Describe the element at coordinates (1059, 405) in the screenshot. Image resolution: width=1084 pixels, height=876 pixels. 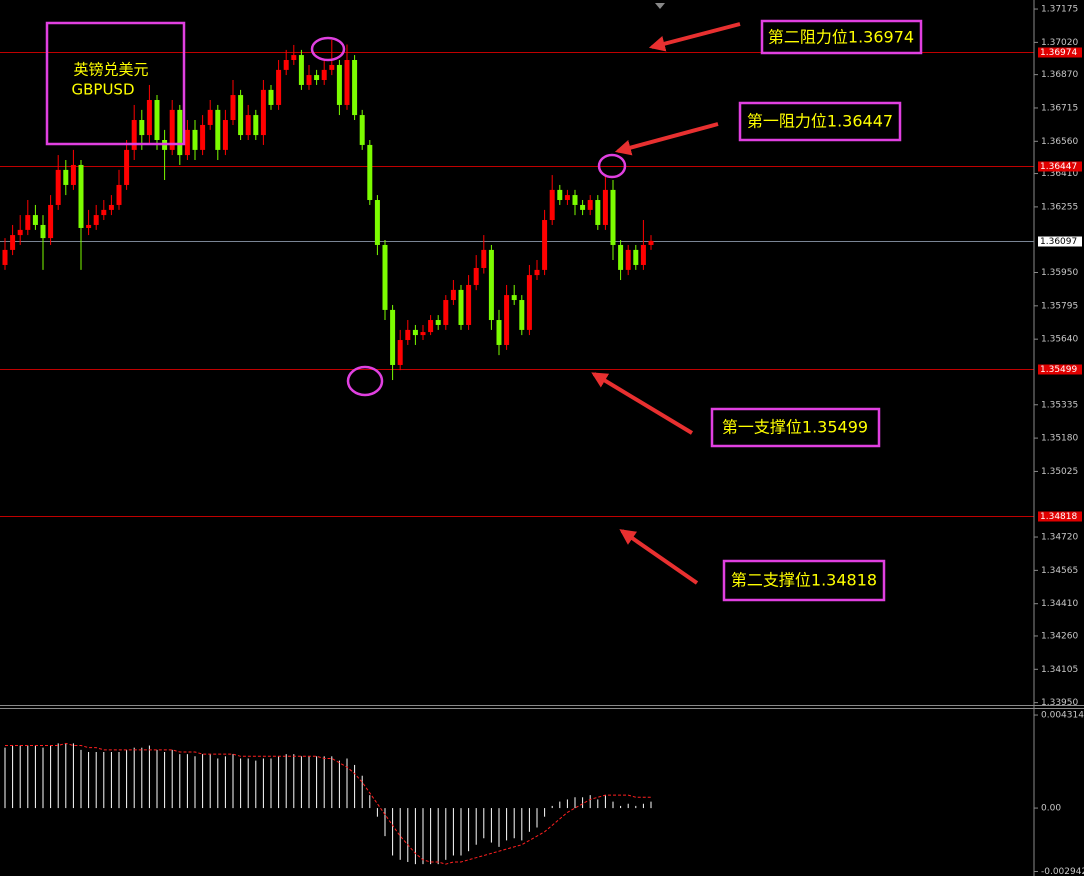
I see `y-tick-label: 1.35335` at that location.